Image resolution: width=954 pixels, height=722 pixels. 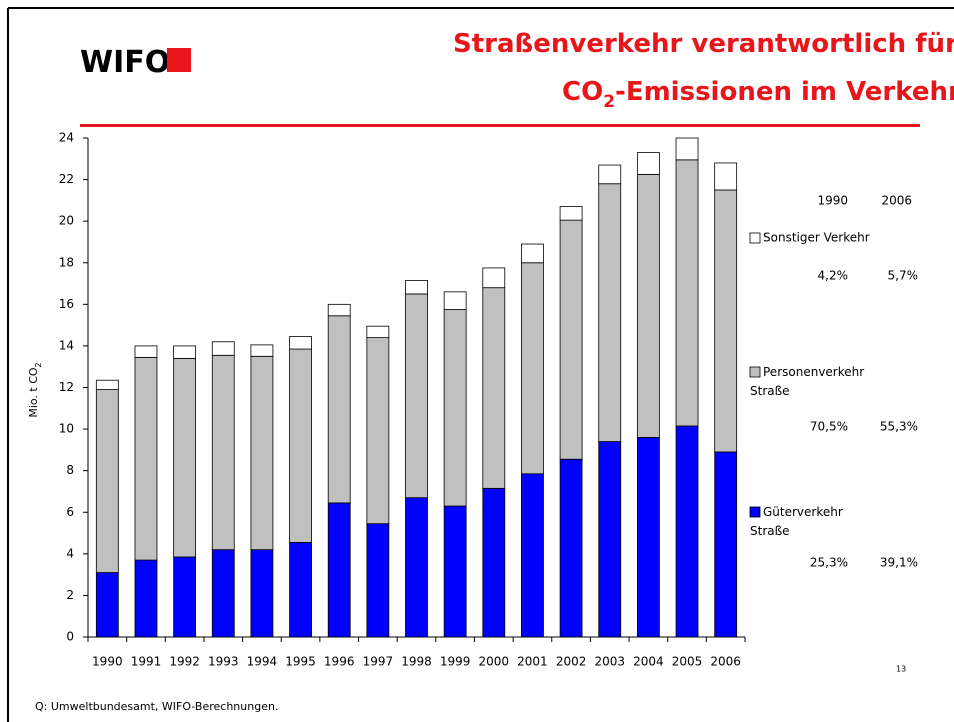 What do you see at coordinates (179, 60) in the screenshot?
I see `logo-square` at bounding box center [179, 60].